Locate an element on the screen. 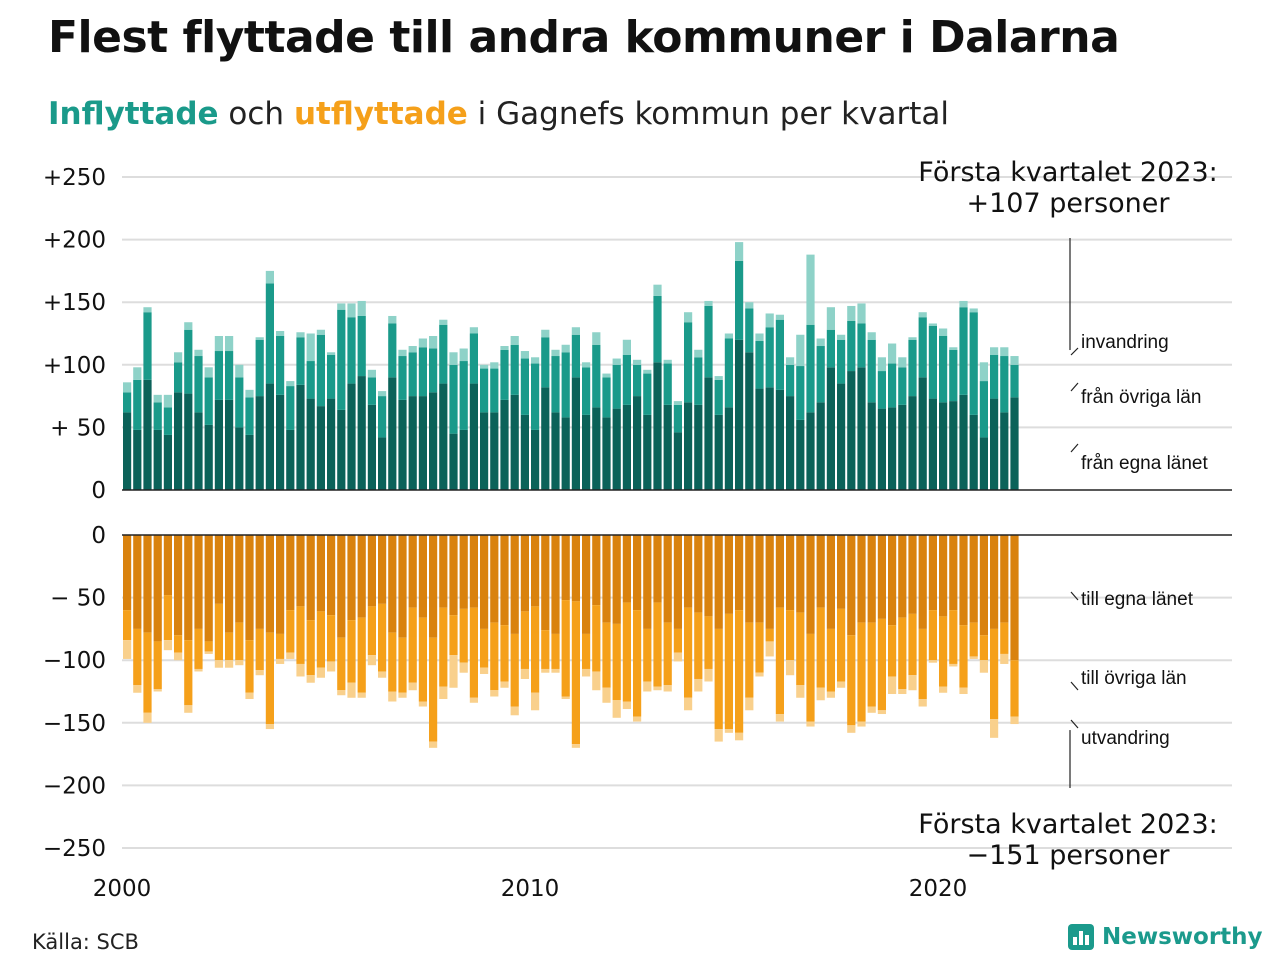 Image resolution: width=1280 pixels, height=960 pixels. x-tick-label: 2000 is located at coordinates (122, 889).